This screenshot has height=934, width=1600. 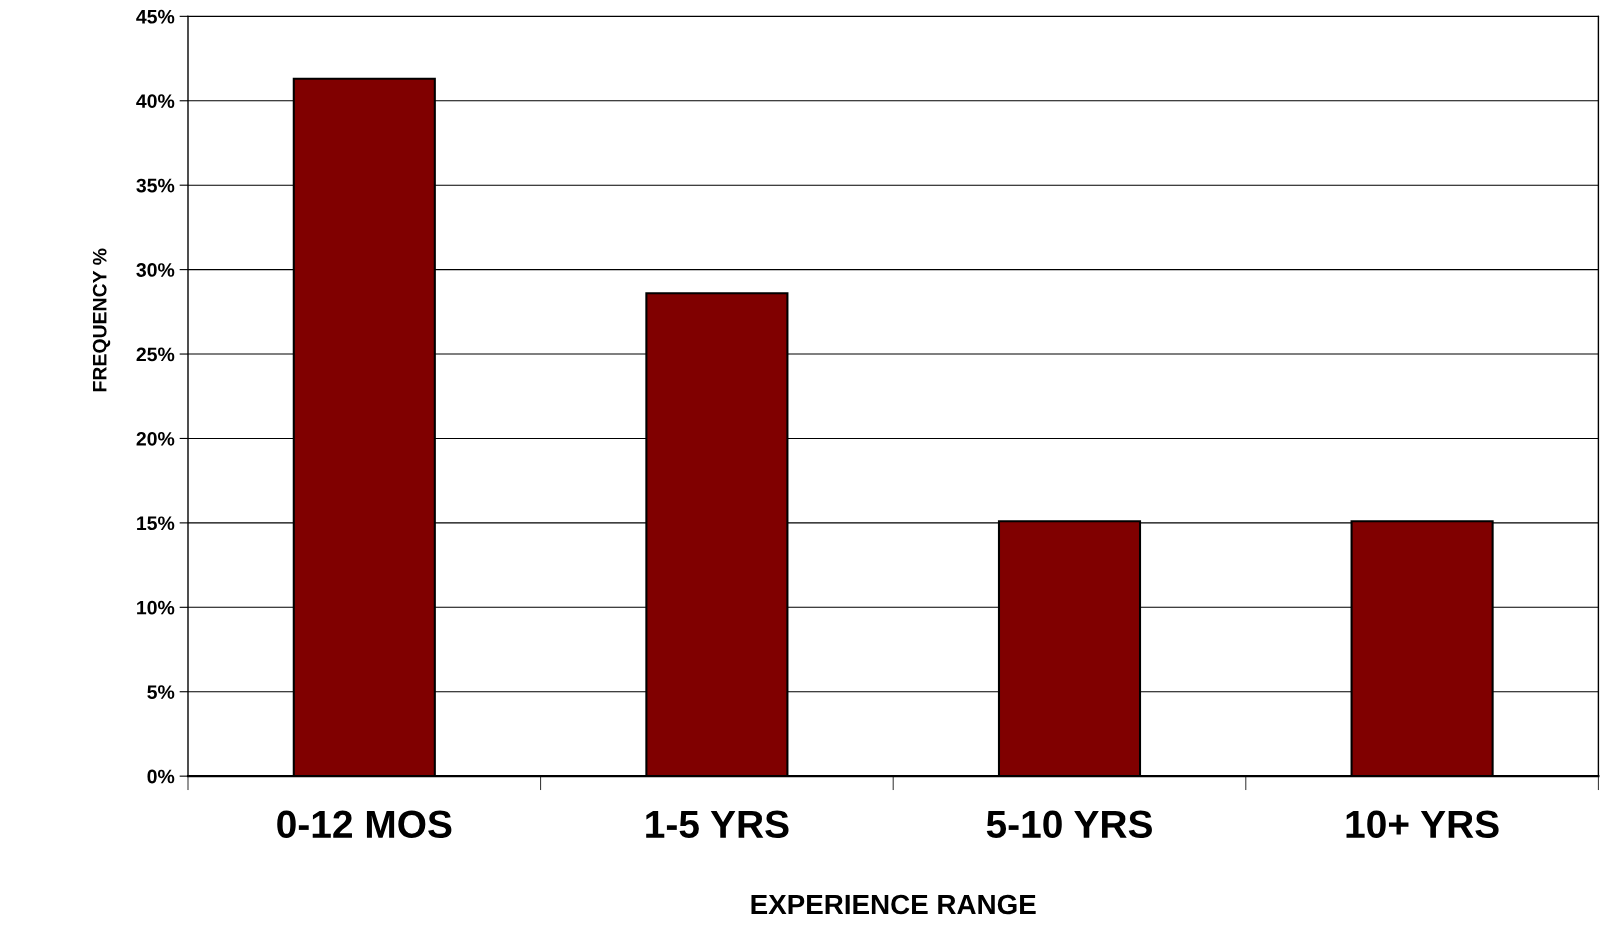 I want to click on y-tick-label: 25%, so click(x=155, y=354).